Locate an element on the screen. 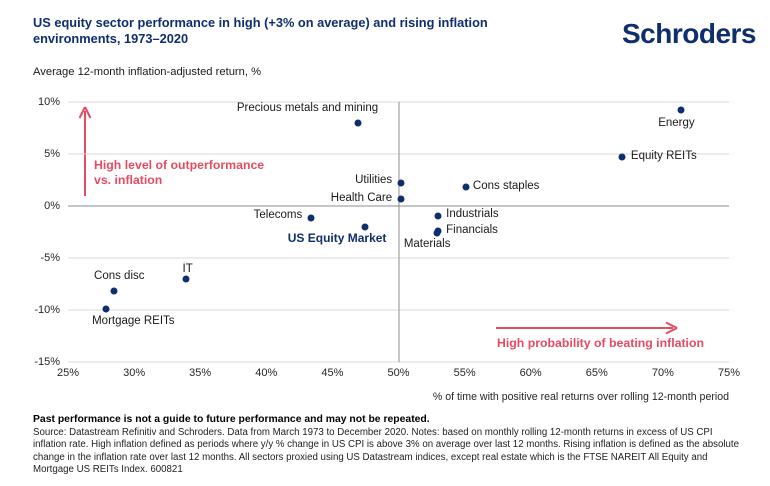  x-tick-label: 70% is located at coordinates (662, 373).